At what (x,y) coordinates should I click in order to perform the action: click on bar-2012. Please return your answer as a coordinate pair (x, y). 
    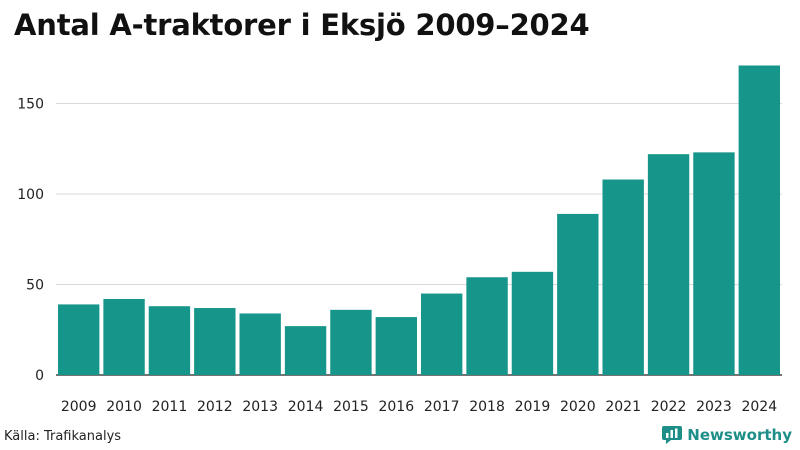
    Looking at the image, I should click on (215, 341).